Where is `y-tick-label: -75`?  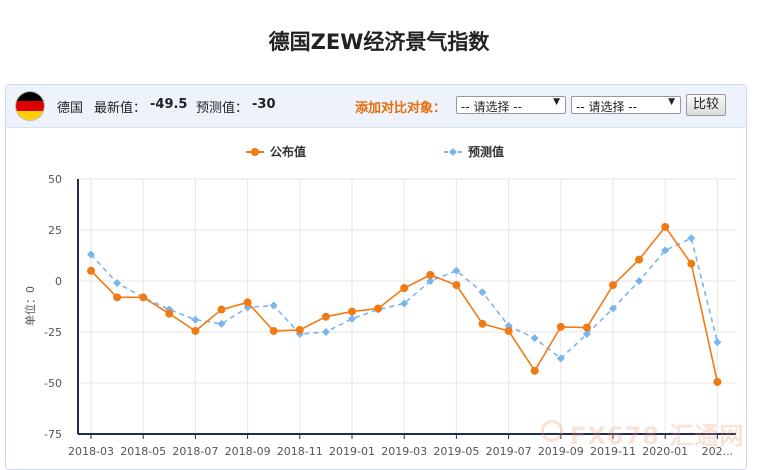
y-tick-label: -75 is located at coordinates (53, 434).